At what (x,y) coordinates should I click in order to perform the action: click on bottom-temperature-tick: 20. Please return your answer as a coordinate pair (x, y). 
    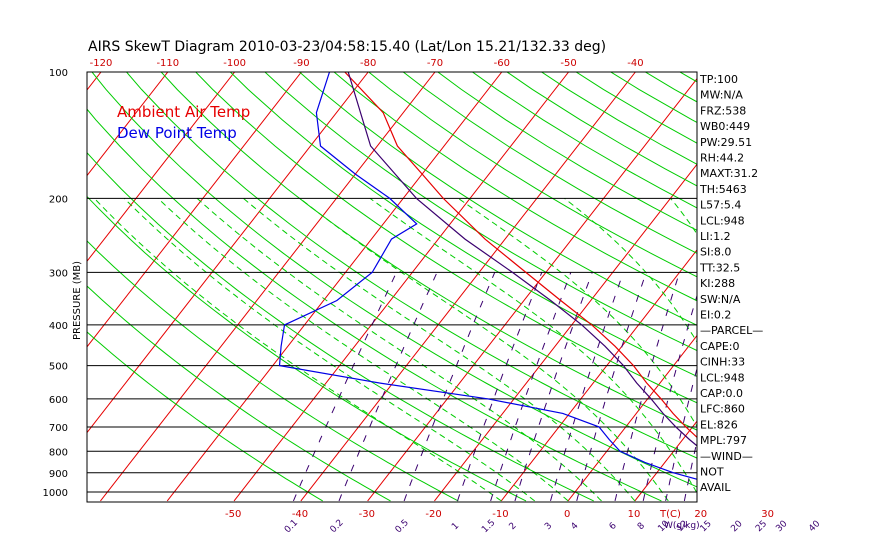
    Looking at the image, I should click on (700, 514).